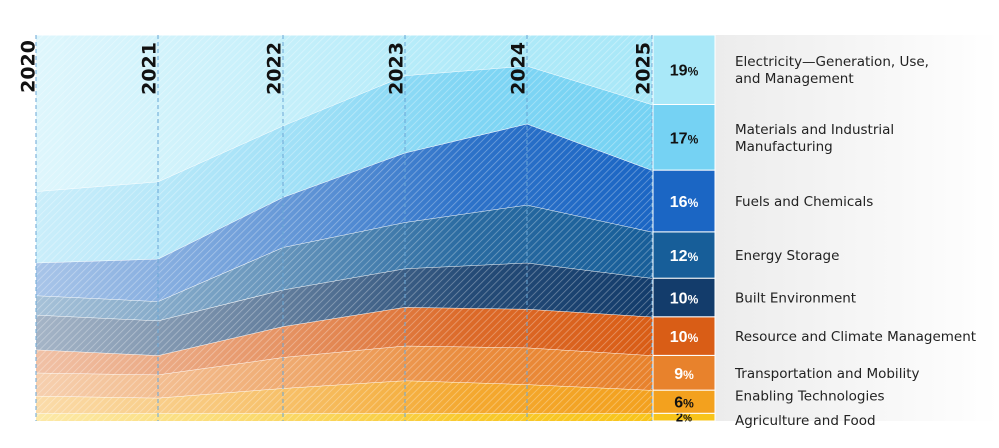 The height and width of the screenshot is (448, 999). What do you see at coordinates (684, 403) in the screenshot?
I see `percent-value-enabling-technologies: 6%` at bounding box center [684, 403].